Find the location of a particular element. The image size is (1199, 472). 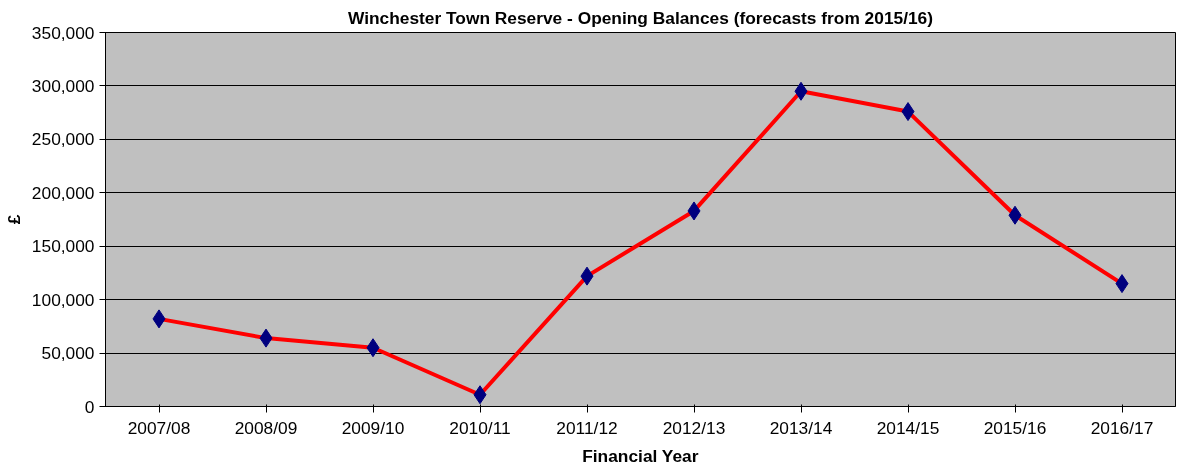

y-axis-title: £ is located at coordinates (13, 219).